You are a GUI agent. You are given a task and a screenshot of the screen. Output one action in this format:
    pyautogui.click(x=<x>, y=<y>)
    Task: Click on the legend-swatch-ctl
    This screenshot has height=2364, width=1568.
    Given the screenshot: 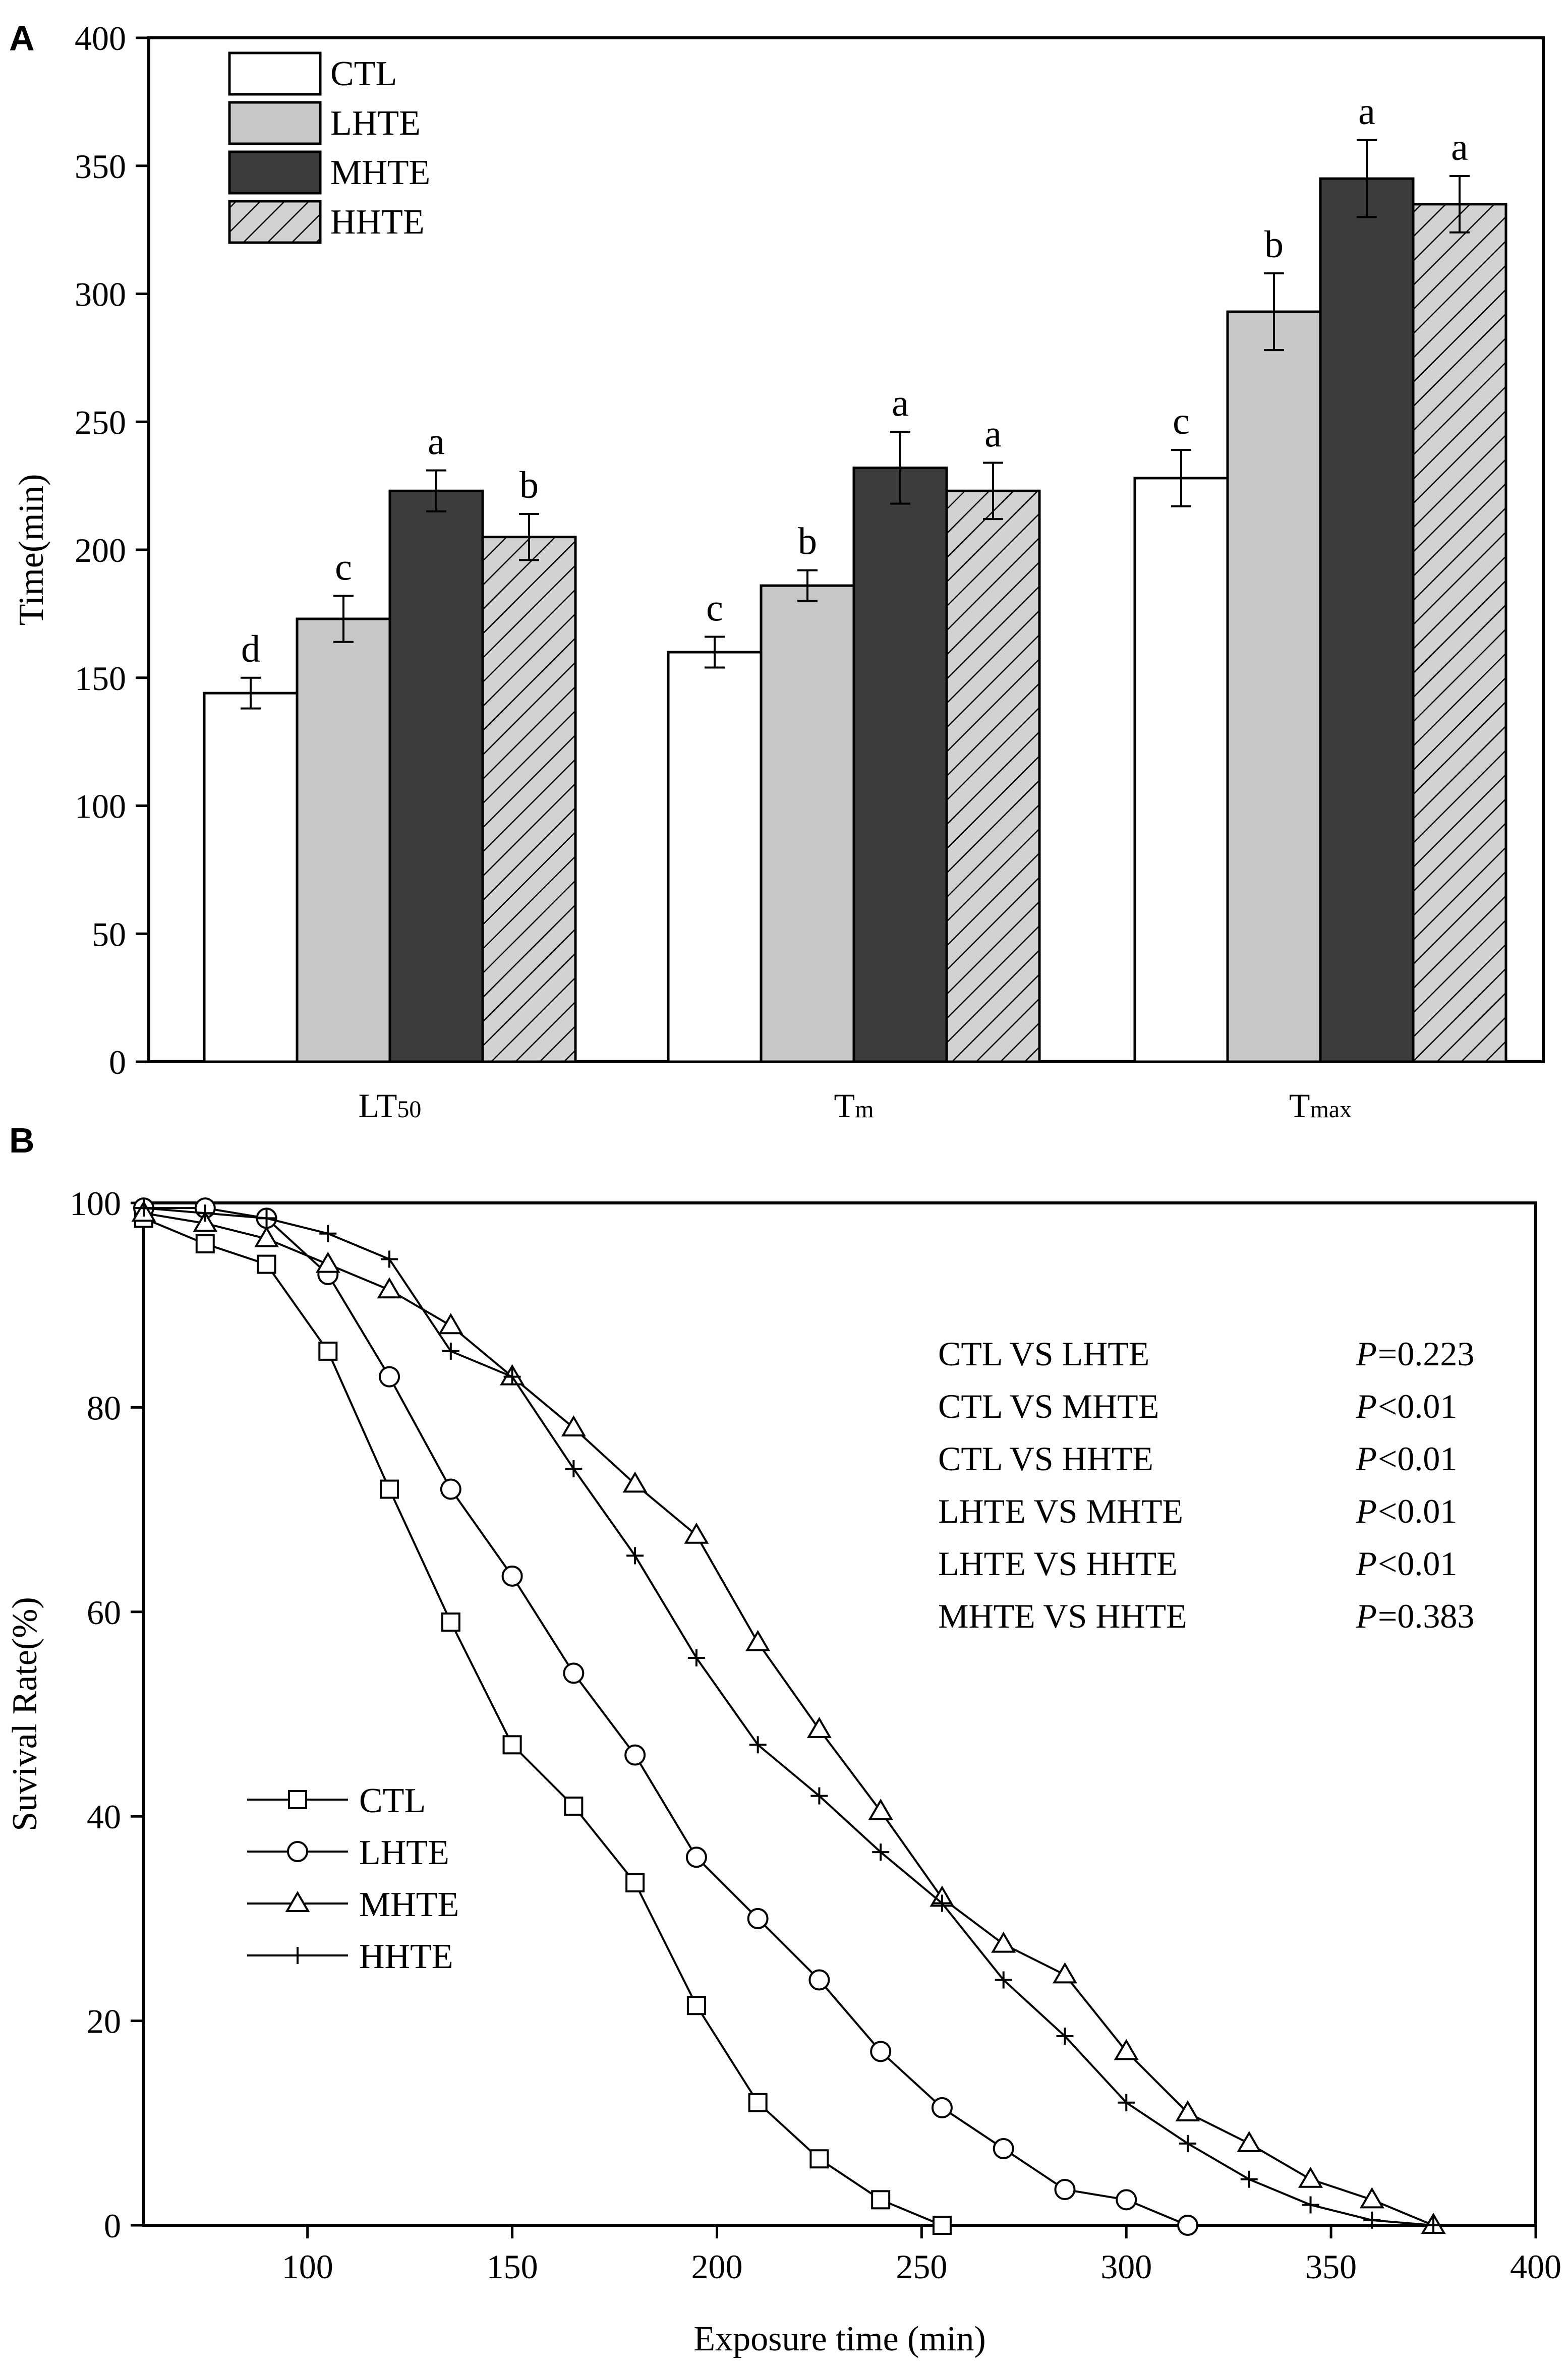 What is the action you would take?
    pyautogui.click(x=275, y=73)
    